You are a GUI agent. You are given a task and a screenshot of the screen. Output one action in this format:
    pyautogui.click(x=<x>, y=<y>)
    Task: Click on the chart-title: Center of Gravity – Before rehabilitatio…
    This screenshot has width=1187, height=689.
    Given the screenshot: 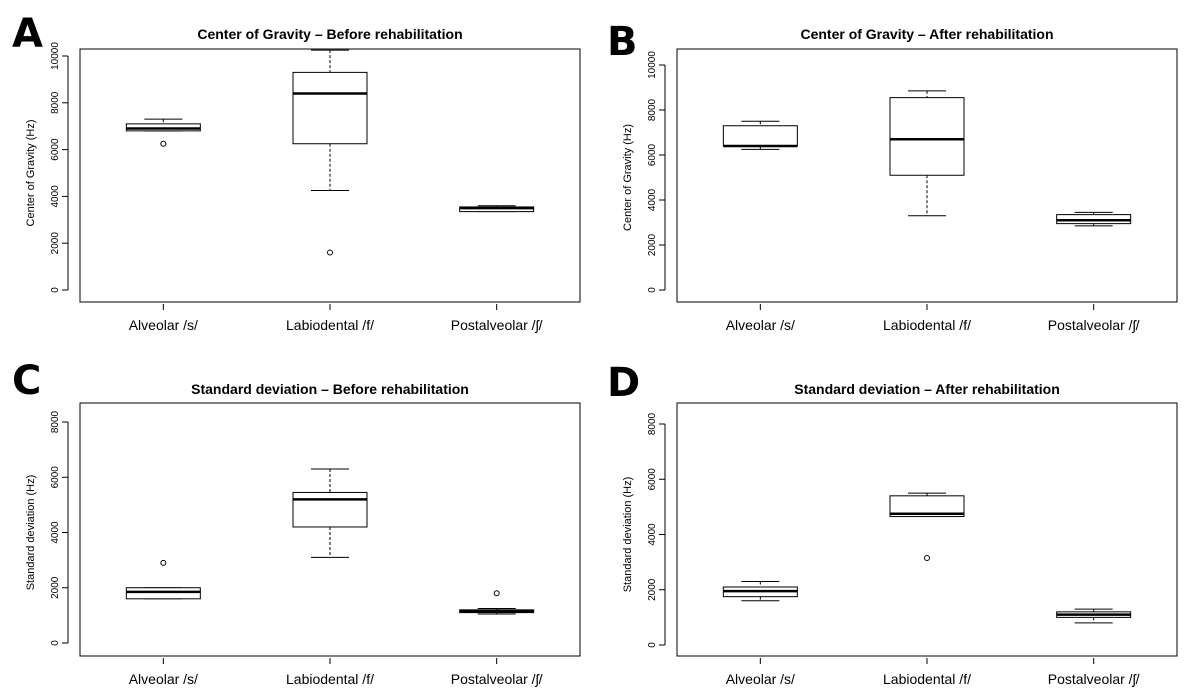 What is the action you would take?
    pyautogui.click(x=330, y=34)
    